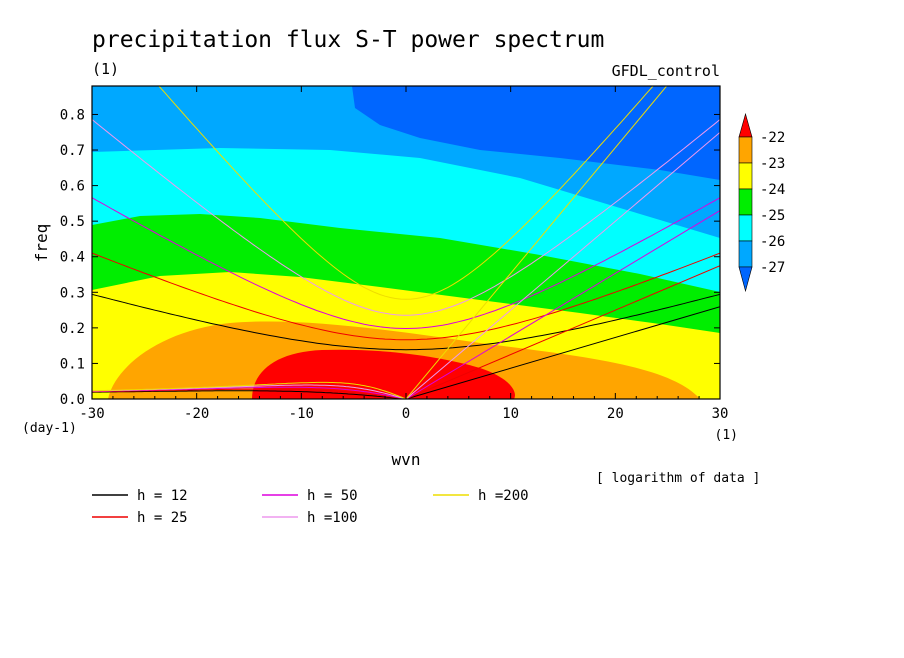 The width and height of the screenshot is (904, 658). I want to click on x-tick-label: 30, so click(720, 414).